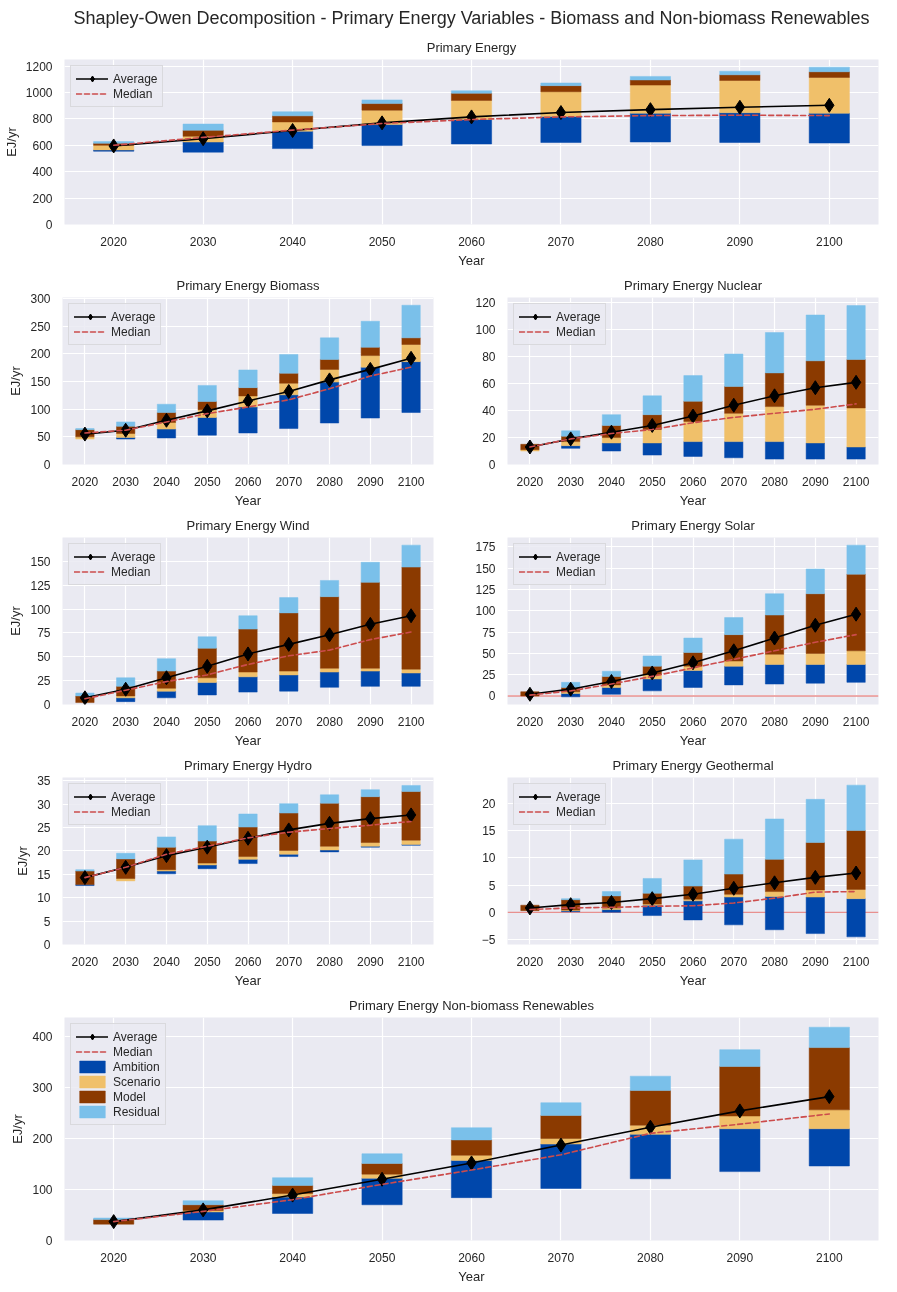  Describe the element at coordinates (42, 145) in the screenshot. I see `y-tick-label: 600` at that location.